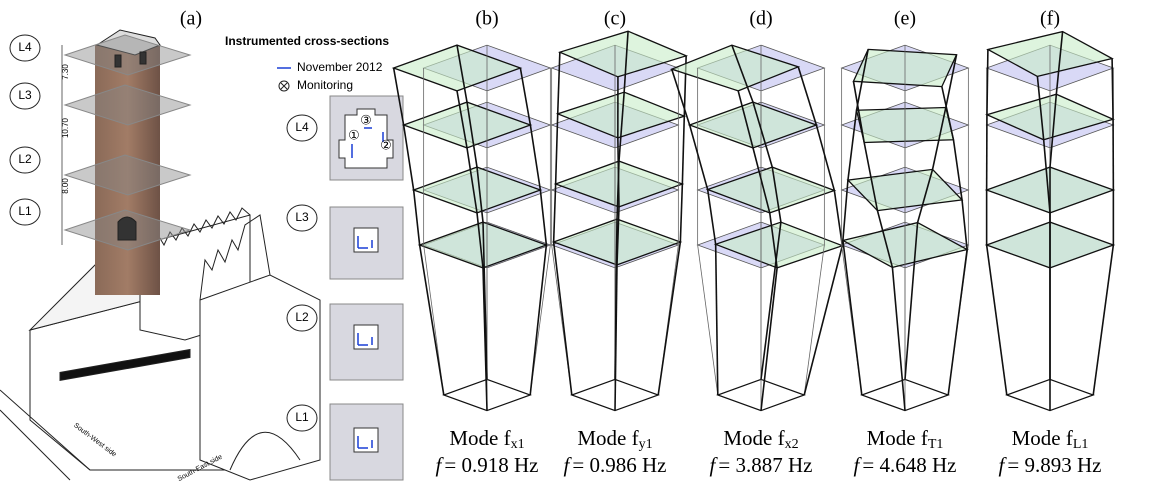 Image resolution: width=1151 pixels, height=488 pixels. Describe the element at coordinates (25, 211) in the screenshot. I see `level-label: L1` at that location.